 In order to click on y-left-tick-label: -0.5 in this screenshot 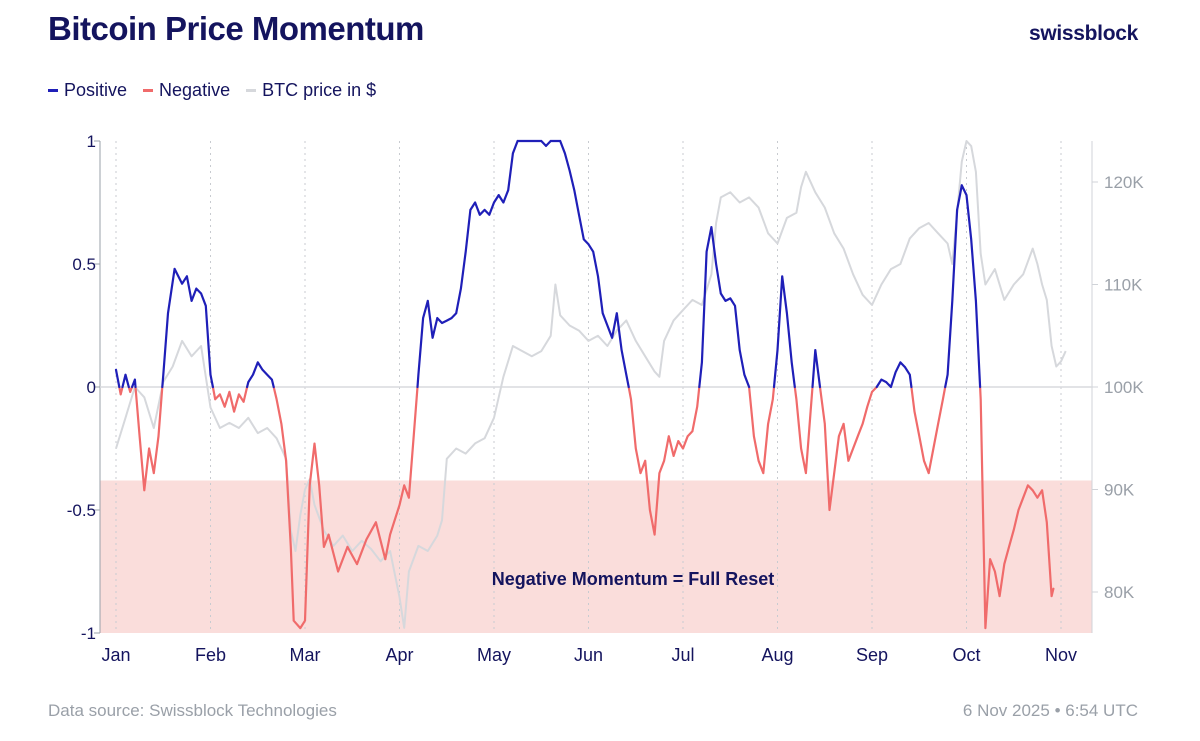, I will do `click(81, 510)`.